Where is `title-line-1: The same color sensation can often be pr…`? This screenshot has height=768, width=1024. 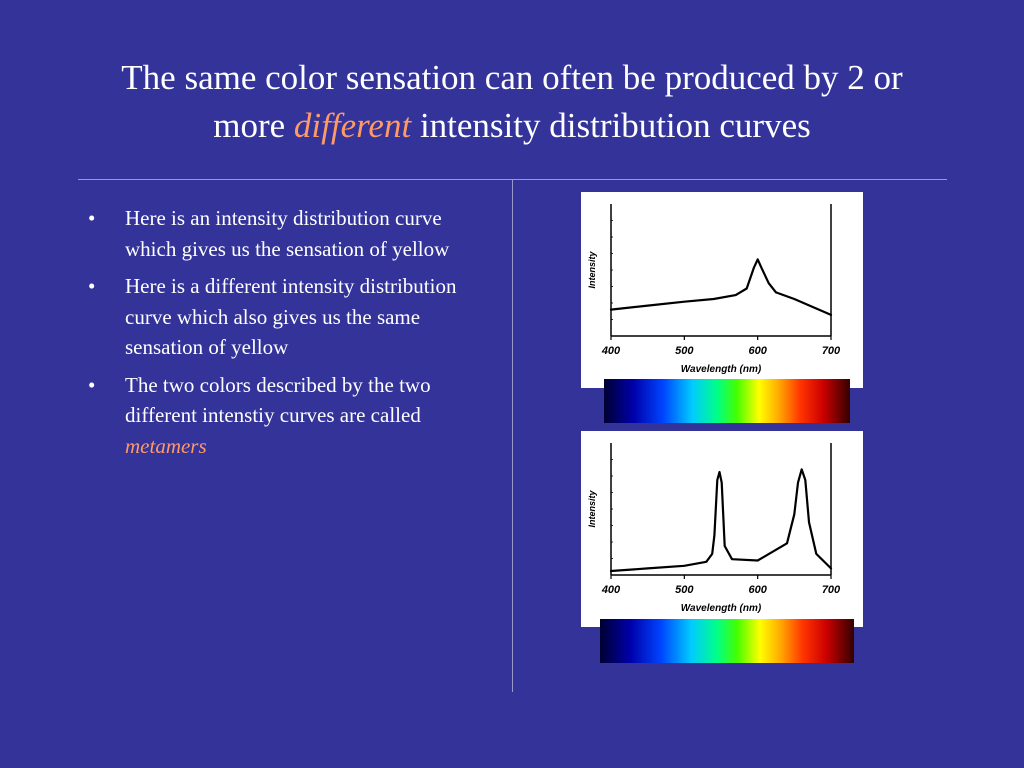
title-line-1: The same color sensation can often be pr… is located at coordinates (512, 77).